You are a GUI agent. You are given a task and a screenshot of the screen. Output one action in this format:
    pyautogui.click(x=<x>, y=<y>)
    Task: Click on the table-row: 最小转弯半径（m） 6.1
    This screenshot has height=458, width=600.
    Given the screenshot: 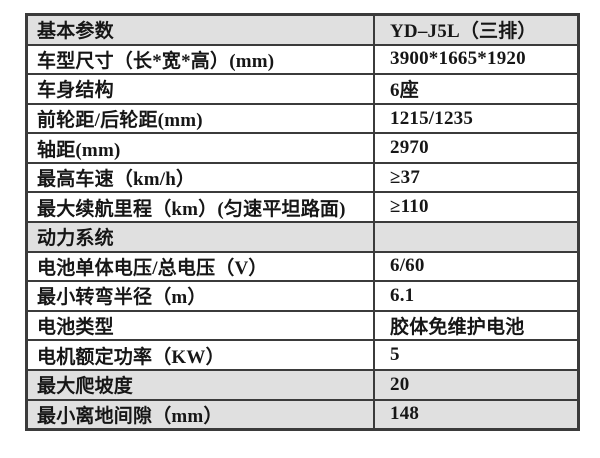 What is the action you would take?
    pyautogui.click(x=302, y=295)
    